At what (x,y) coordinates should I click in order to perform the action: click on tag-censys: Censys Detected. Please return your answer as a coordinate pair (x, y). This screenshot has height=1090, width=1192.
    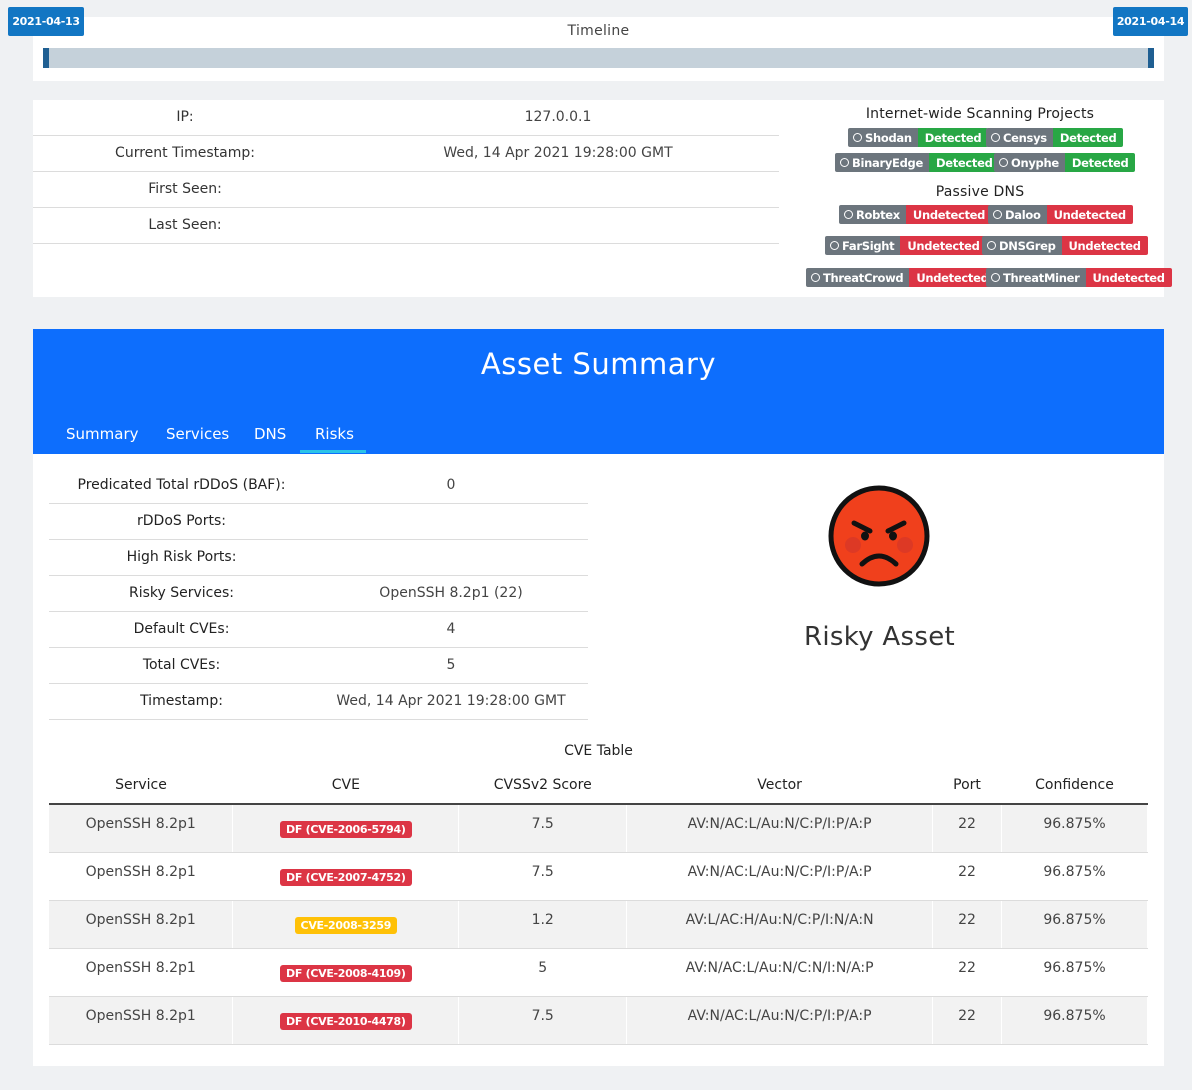
    Looking at the image, I should click on (1055, 137).